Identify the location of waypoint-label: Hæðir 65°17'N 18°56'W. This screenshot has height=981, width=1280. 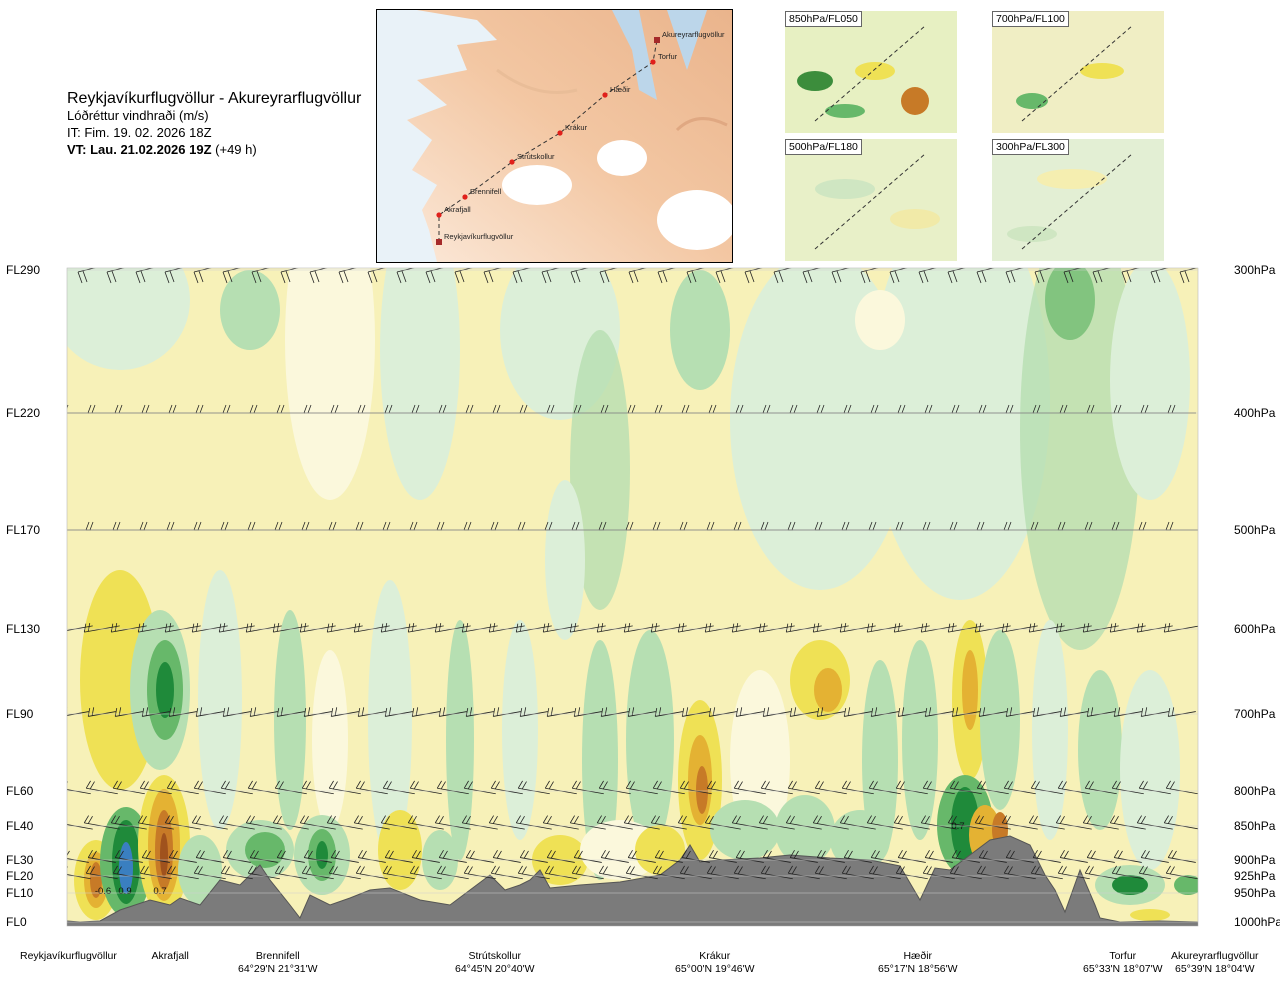
(918, 963).